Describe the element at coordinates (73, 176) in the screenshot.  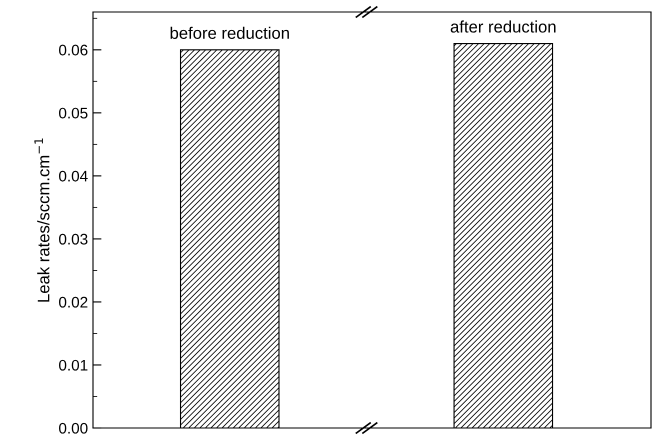
I see `y-tick-label: 0.04` at that location.